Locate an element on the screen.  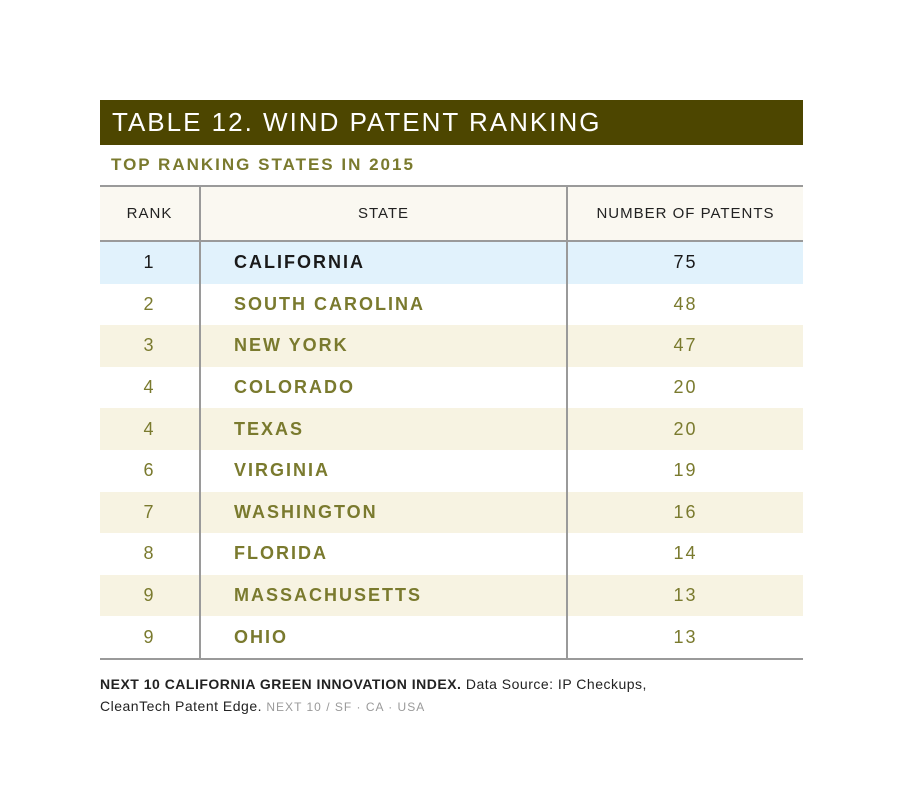
table-title-bar: TABLE 12. WIND PATENT RANKING is located at coordinates (451, 122).